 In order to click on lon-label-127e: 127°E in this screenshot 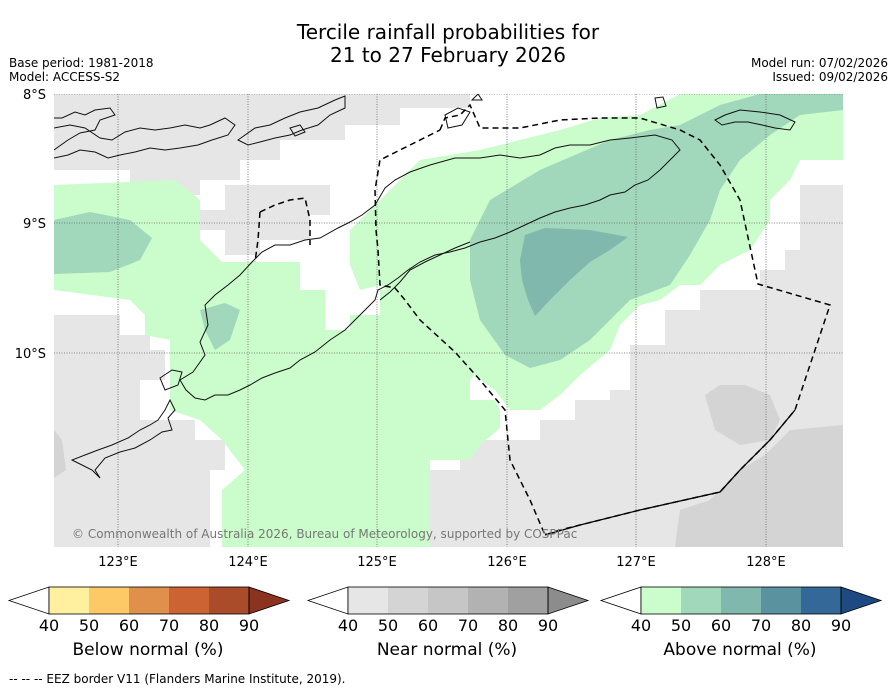, I will do `click(636, 562)`.